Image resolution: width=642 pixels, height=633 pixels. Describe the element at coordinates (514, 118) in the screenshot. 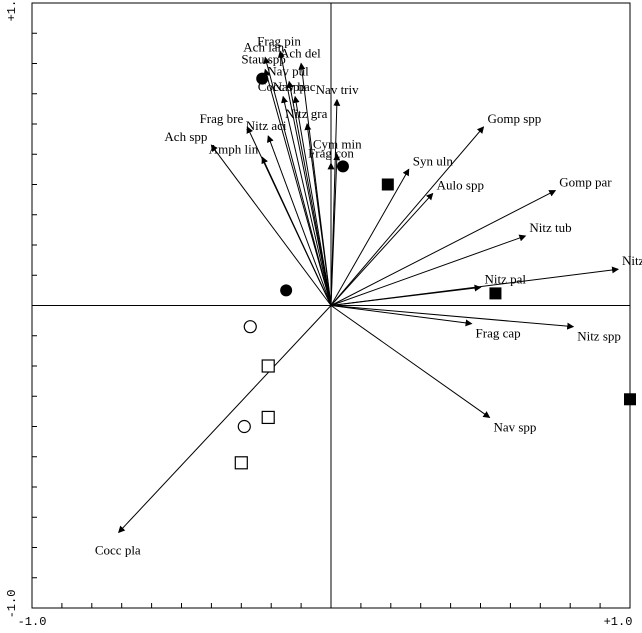

I see `species-label: Gomp spp` at that location.